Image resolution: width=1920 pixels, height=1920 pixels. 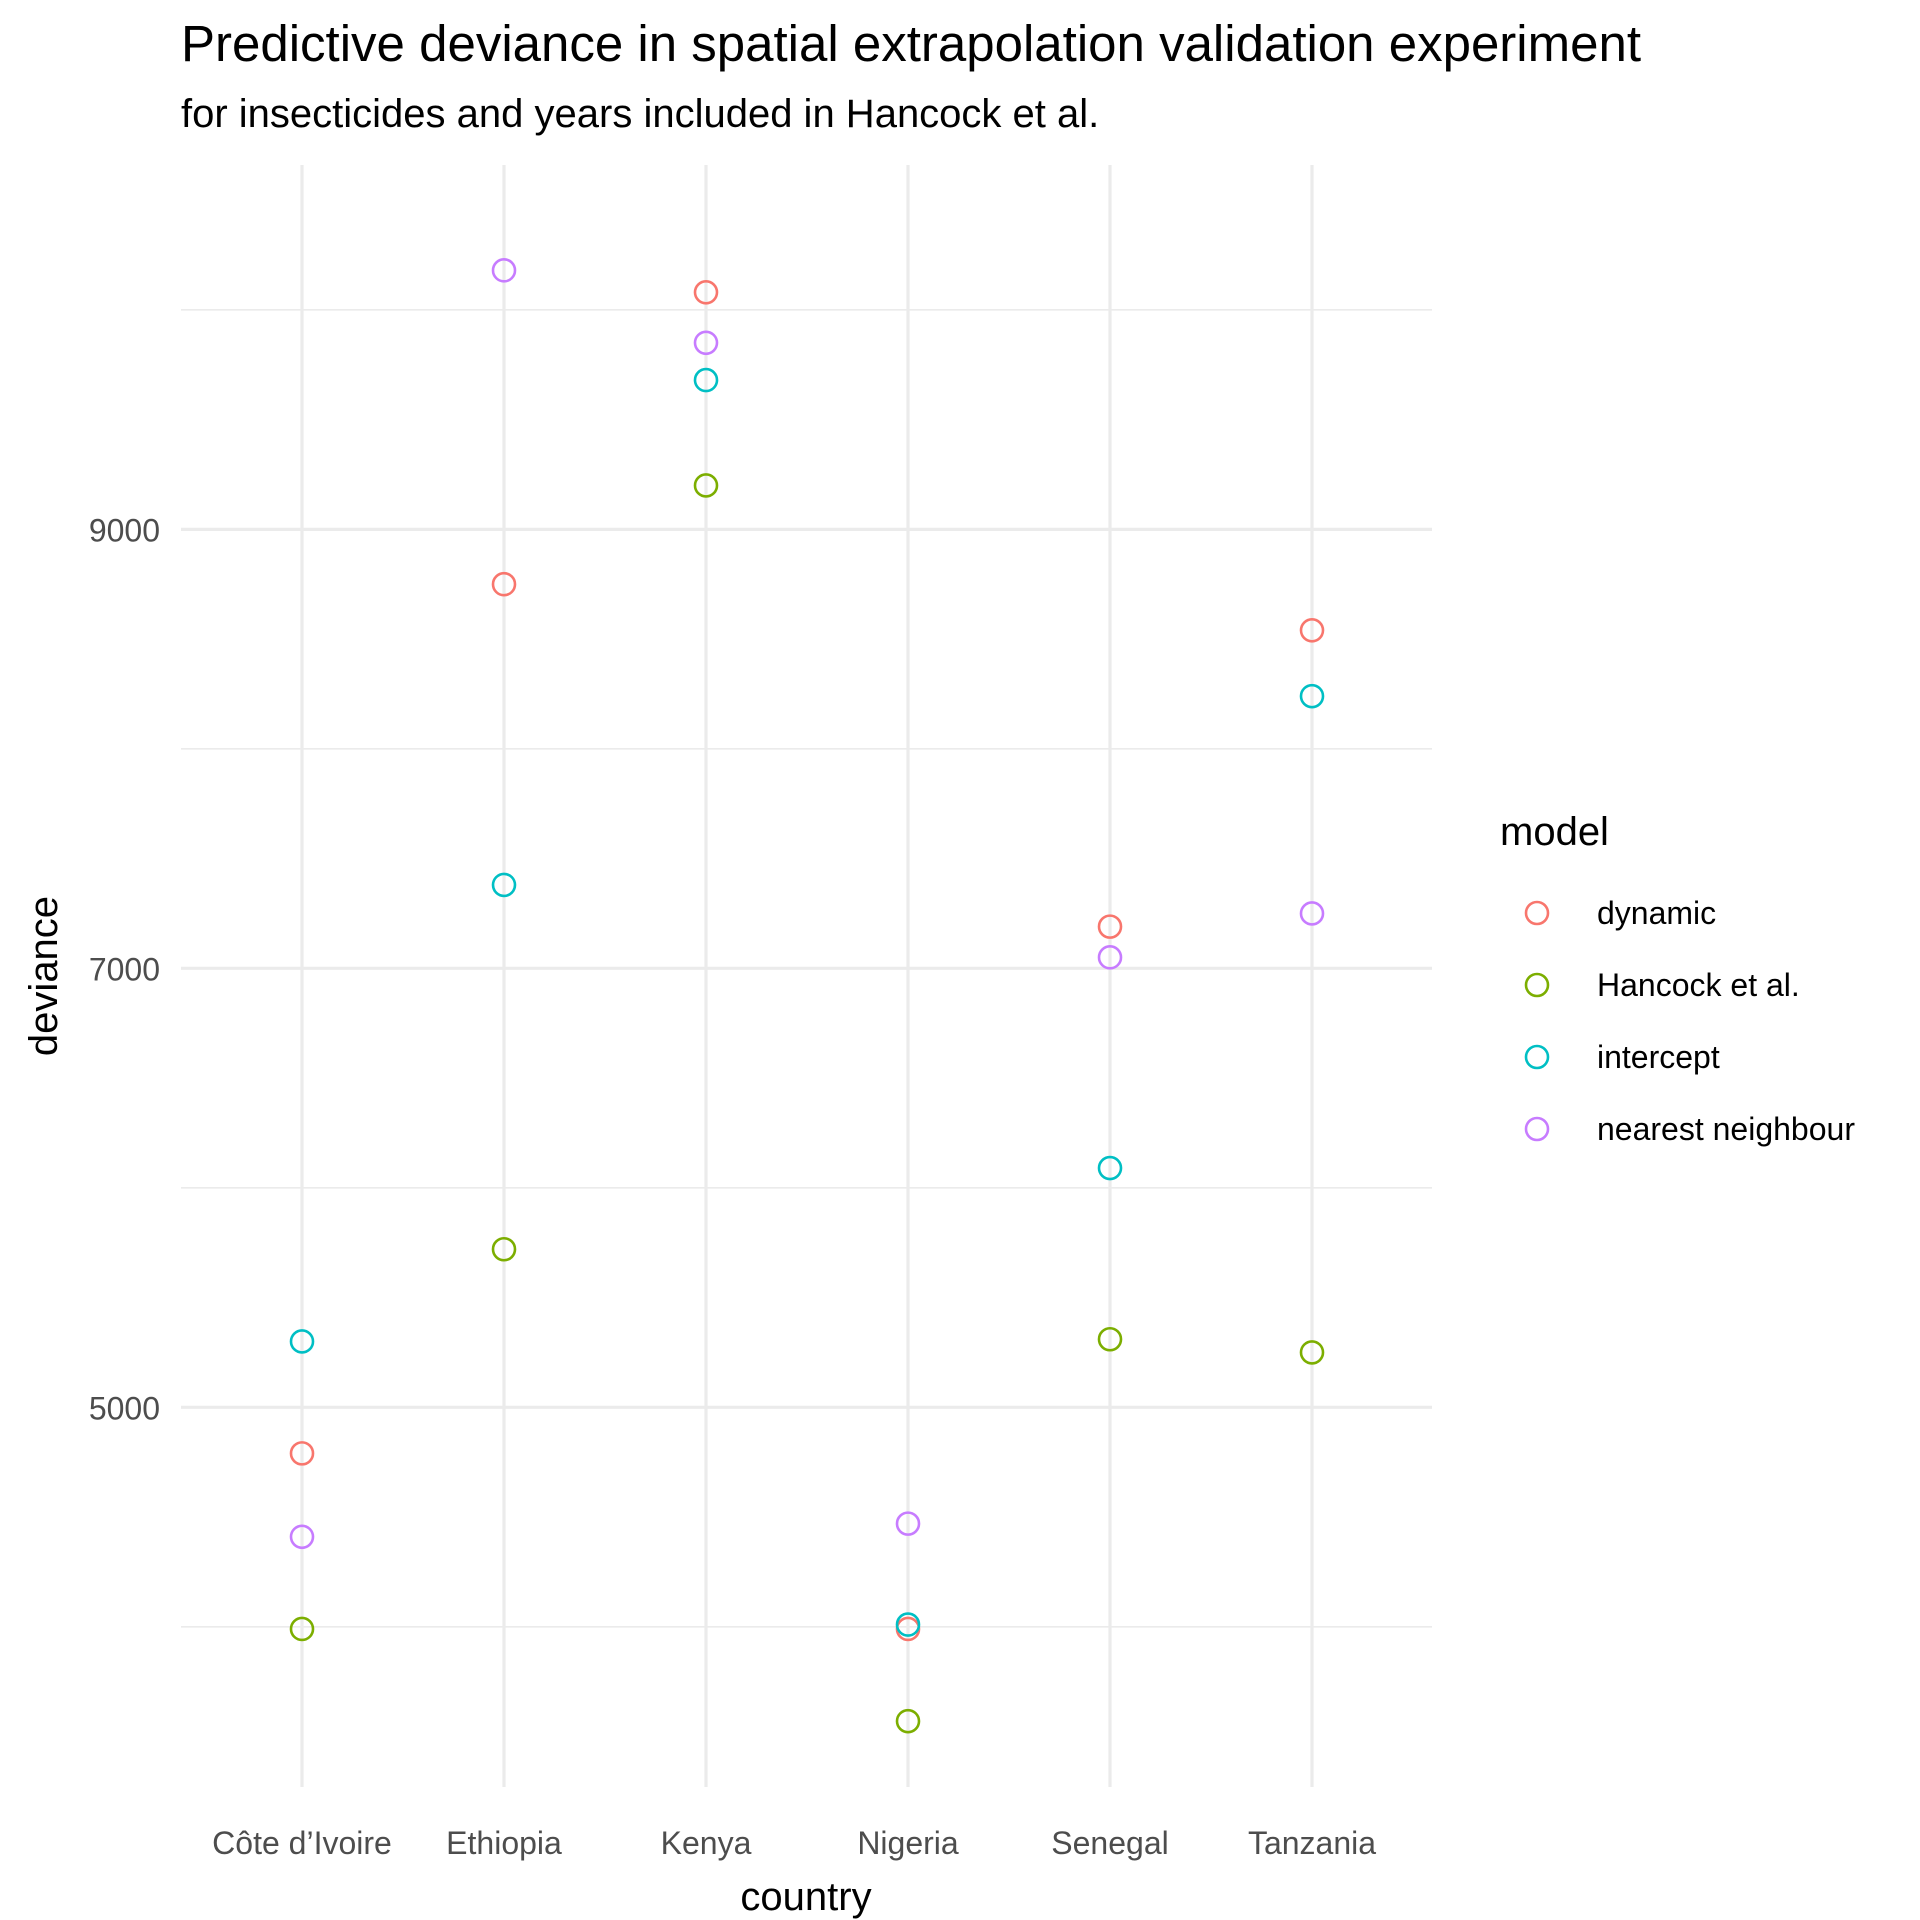 What do you see at coordinates (1656, 913) in the screenshot?
I see `legend-label-dynamic: dynamic` at bounding box center [1656, 913].